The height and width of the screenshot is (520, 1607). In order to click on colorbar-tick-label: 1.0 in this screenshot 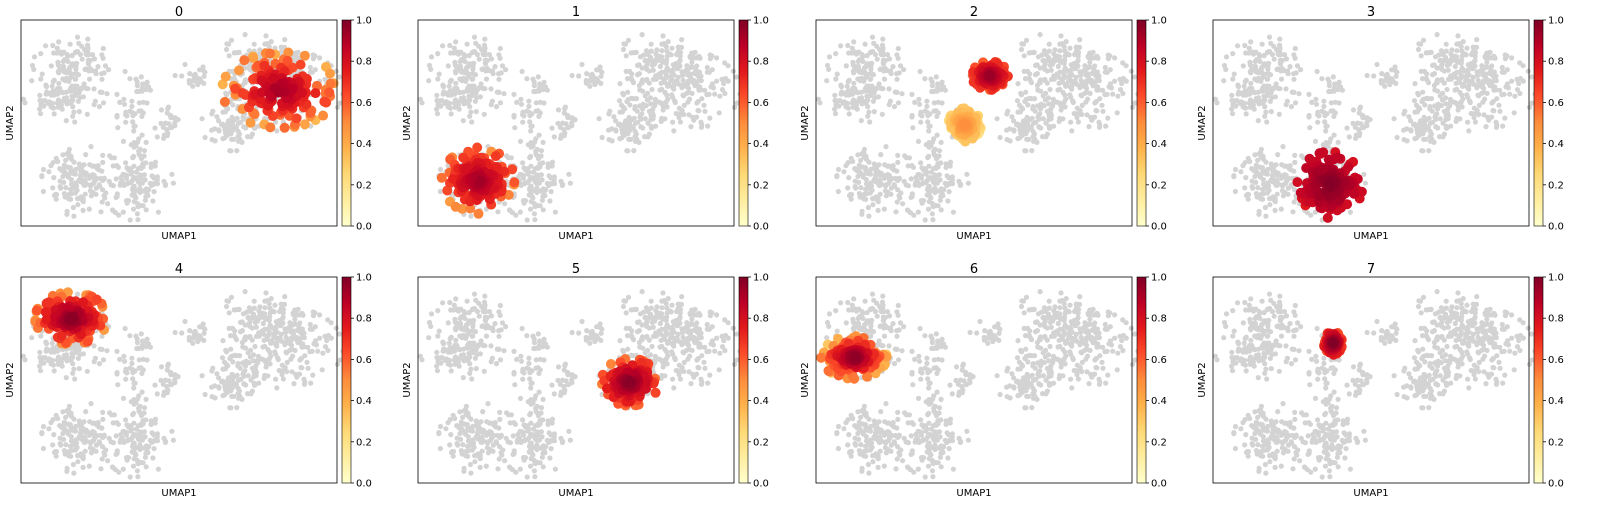, I will do `click(1556, 21)`.